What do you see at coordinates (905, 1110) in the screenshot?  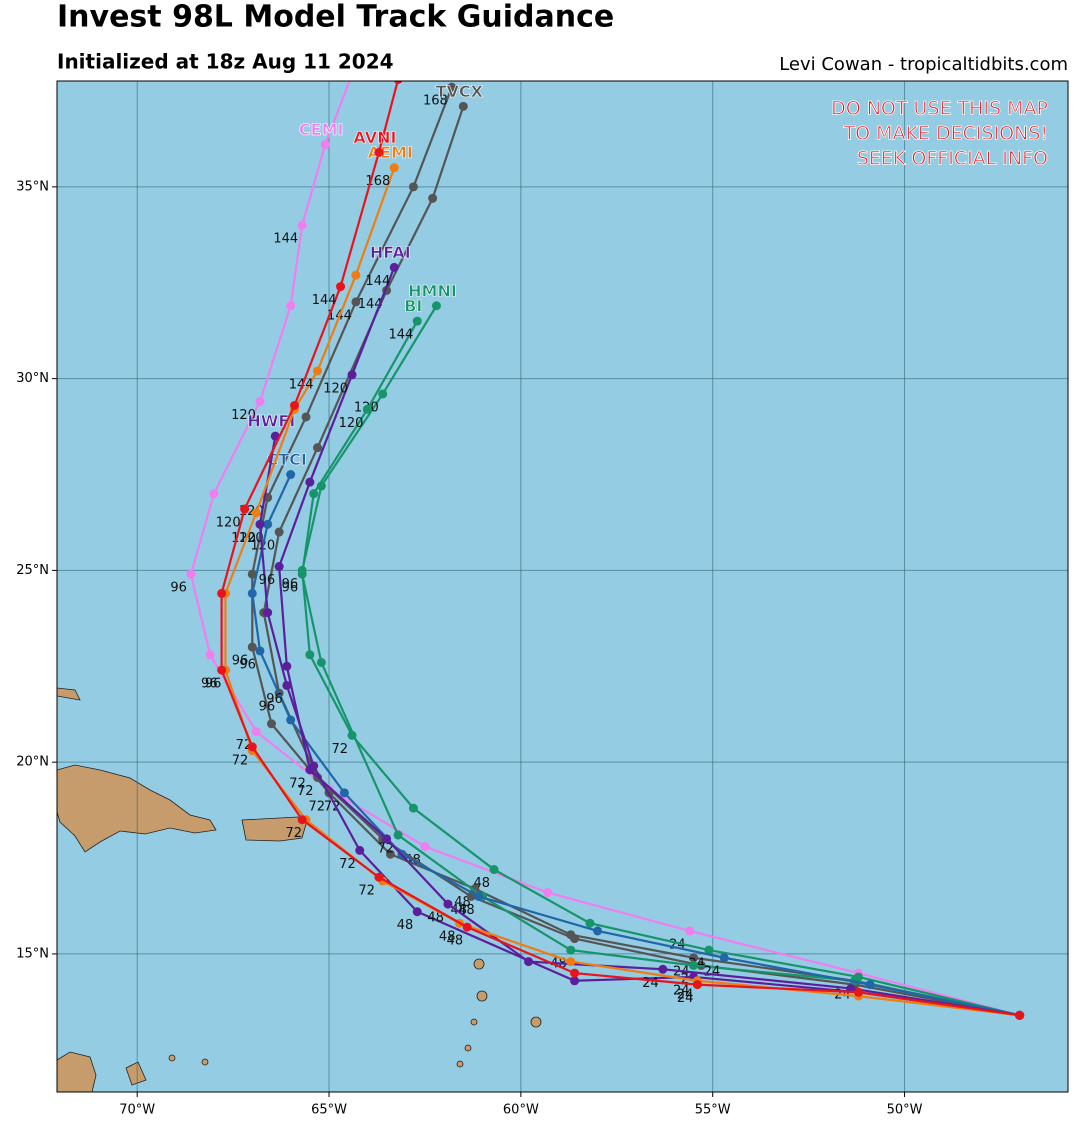 I see `x-tick-label: 50°W` at bounding box center [905, 1110].